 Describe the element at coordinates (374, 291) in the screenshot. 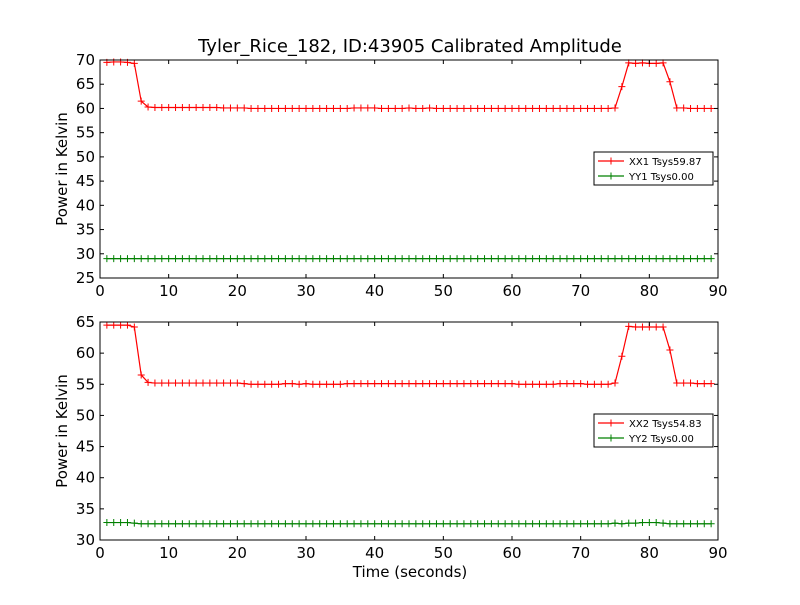

I see `x-tick-label: 40` at that location.